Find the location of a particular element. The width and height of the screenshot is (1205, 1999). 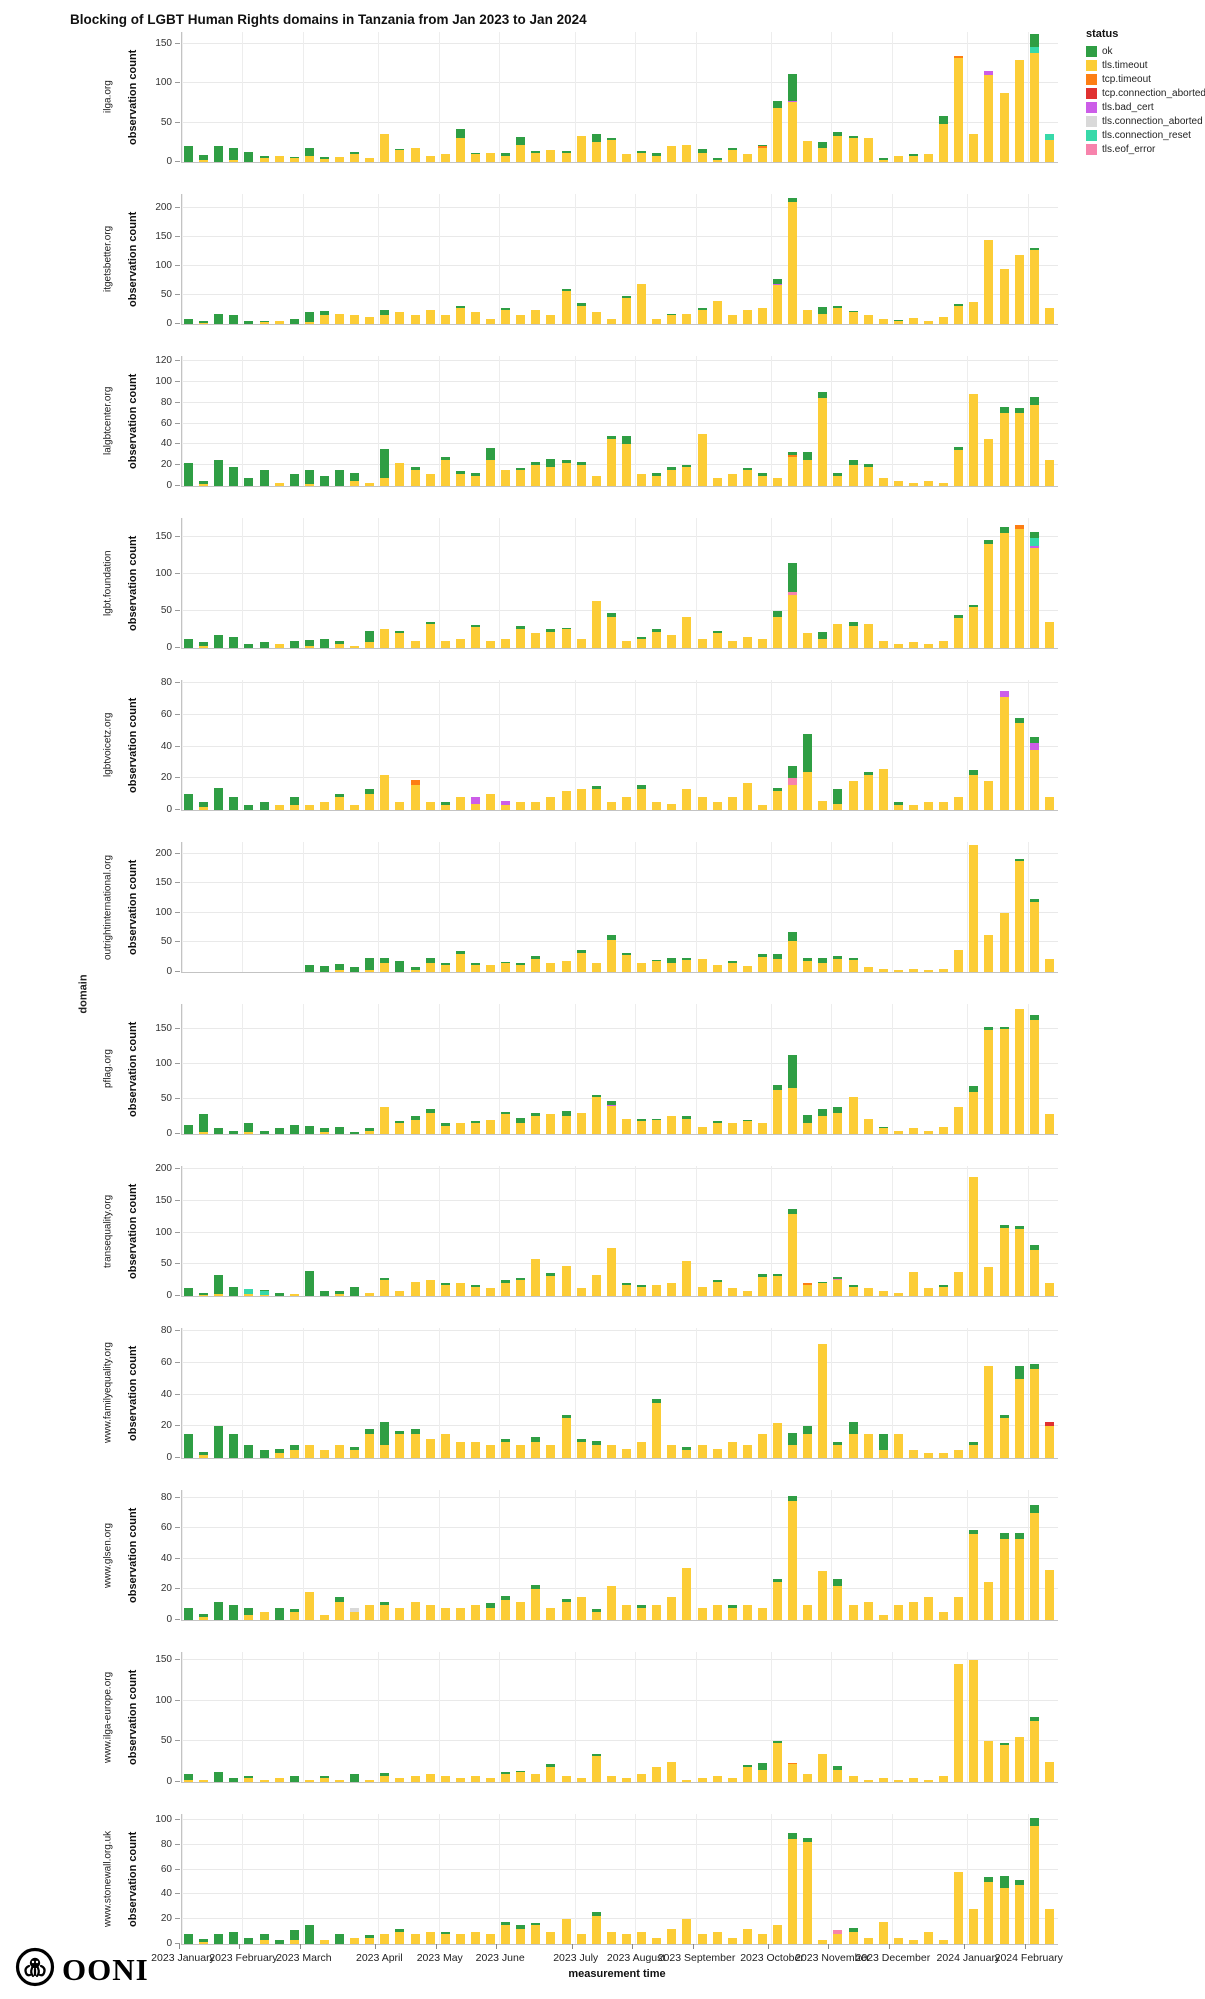

bar-segment-eof is located at coordinates (838, 1279).